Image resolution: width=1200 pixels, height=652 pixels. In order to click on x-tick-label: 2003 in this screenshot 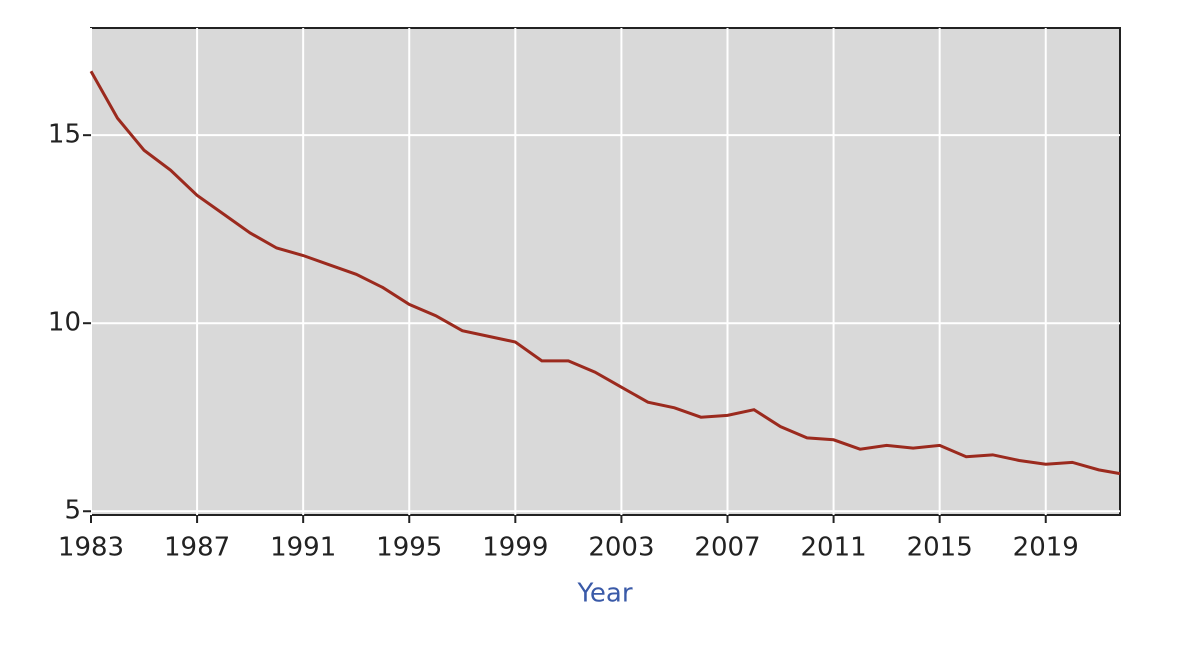, I will do `click(621, 548)`.